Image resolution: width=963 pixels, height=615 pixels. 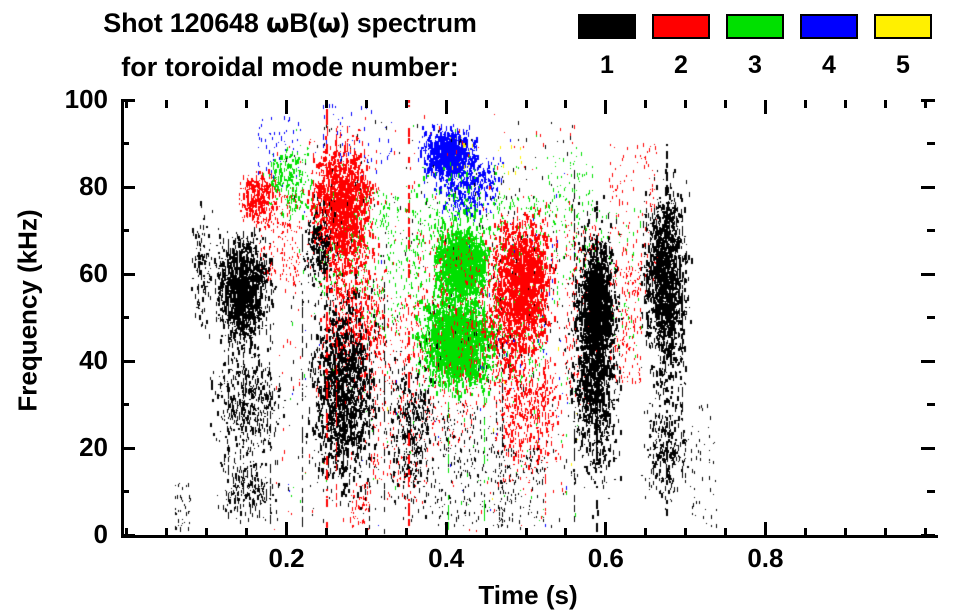 What do you see at coordinates (303, 23) in the screenshot?
I see `title-mid: B(` at bounding box center [303, 23].